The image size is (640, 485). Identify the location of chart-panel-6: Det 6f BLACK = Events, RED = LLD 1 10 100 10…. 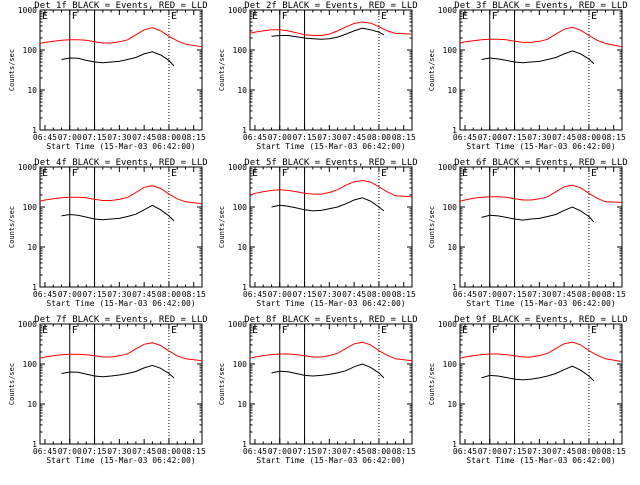
(528, 233).